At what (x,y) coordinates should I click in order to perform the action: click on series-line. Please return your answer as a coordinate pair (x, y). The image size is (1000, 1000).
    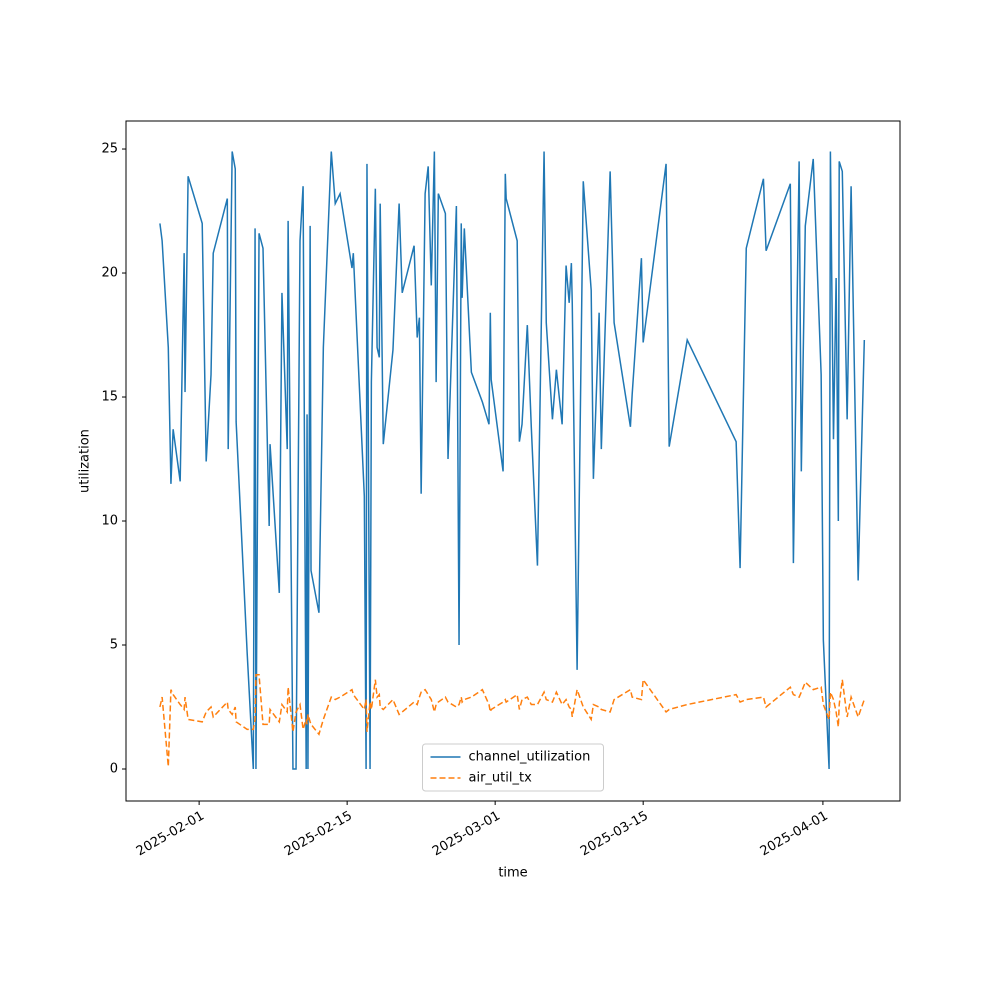
    Looking at the image, I should click on (512, 720).